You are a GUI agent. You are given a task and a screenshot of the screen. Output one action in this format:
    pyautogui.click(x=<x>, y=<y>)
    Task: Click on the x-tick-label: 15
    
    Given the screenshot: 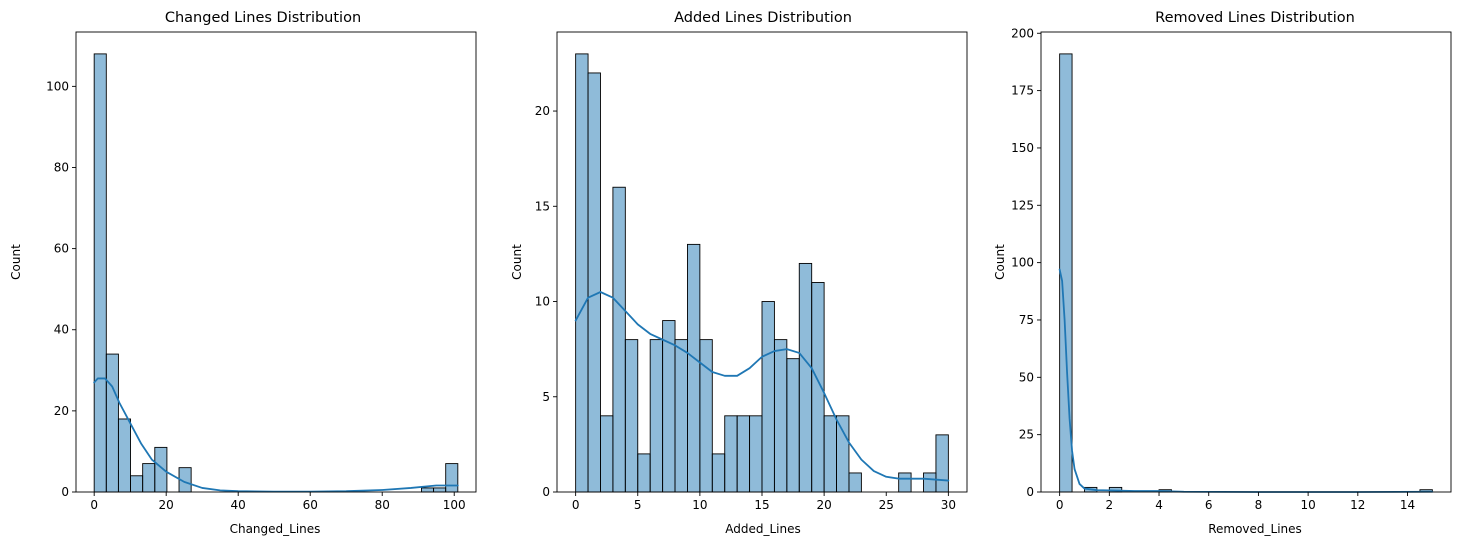 What is the action you would take?
    pyautogui.click(x=761, y=505)
    